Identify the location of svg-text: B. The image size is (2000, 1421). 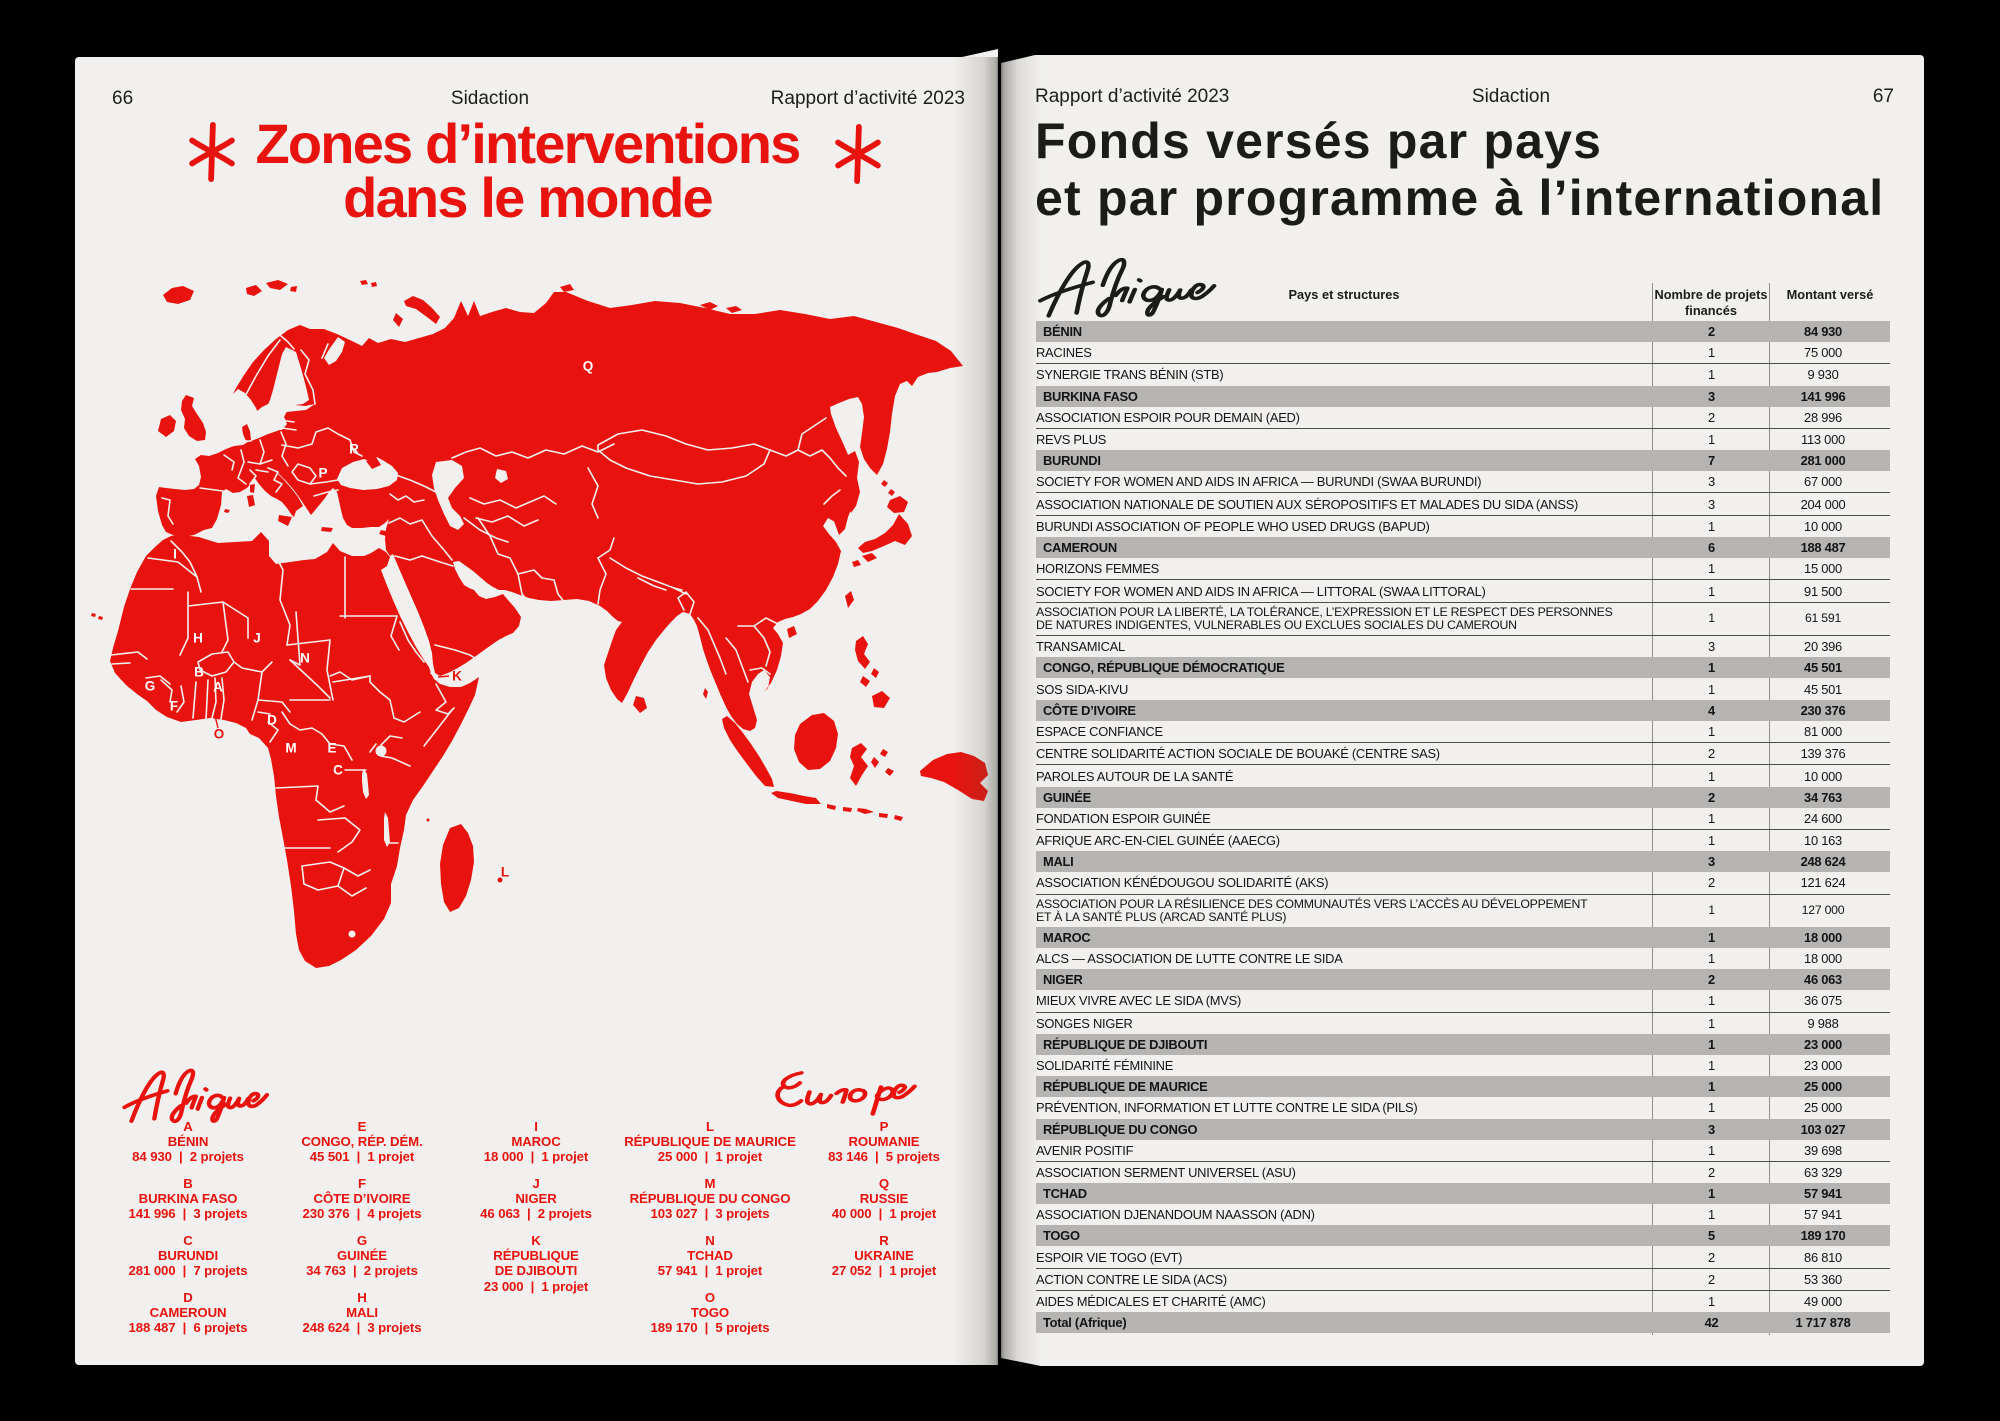
(199, 672).